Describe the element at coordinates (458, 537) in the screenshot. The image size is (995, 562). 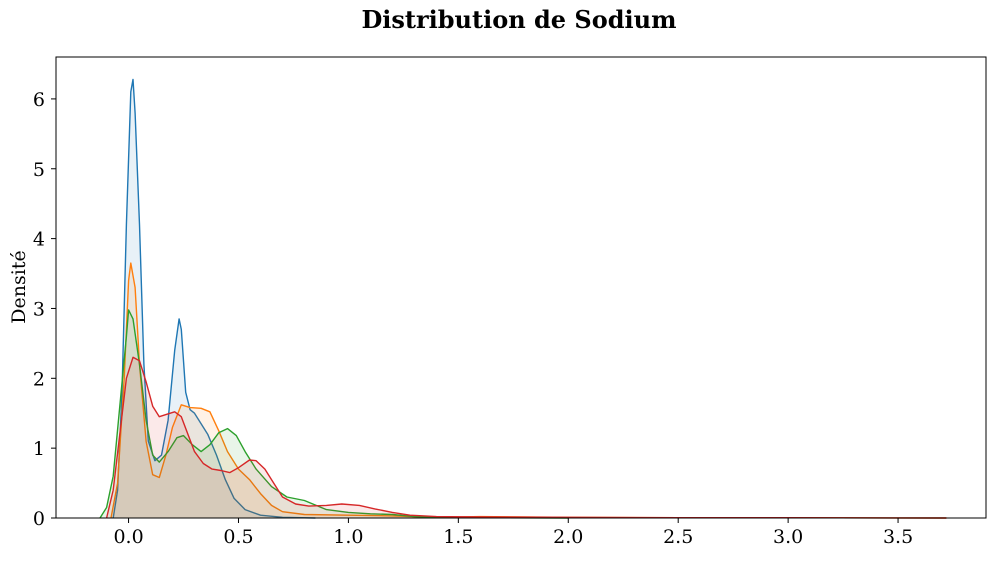
I see `x-tick-label: 1.5` at that location.